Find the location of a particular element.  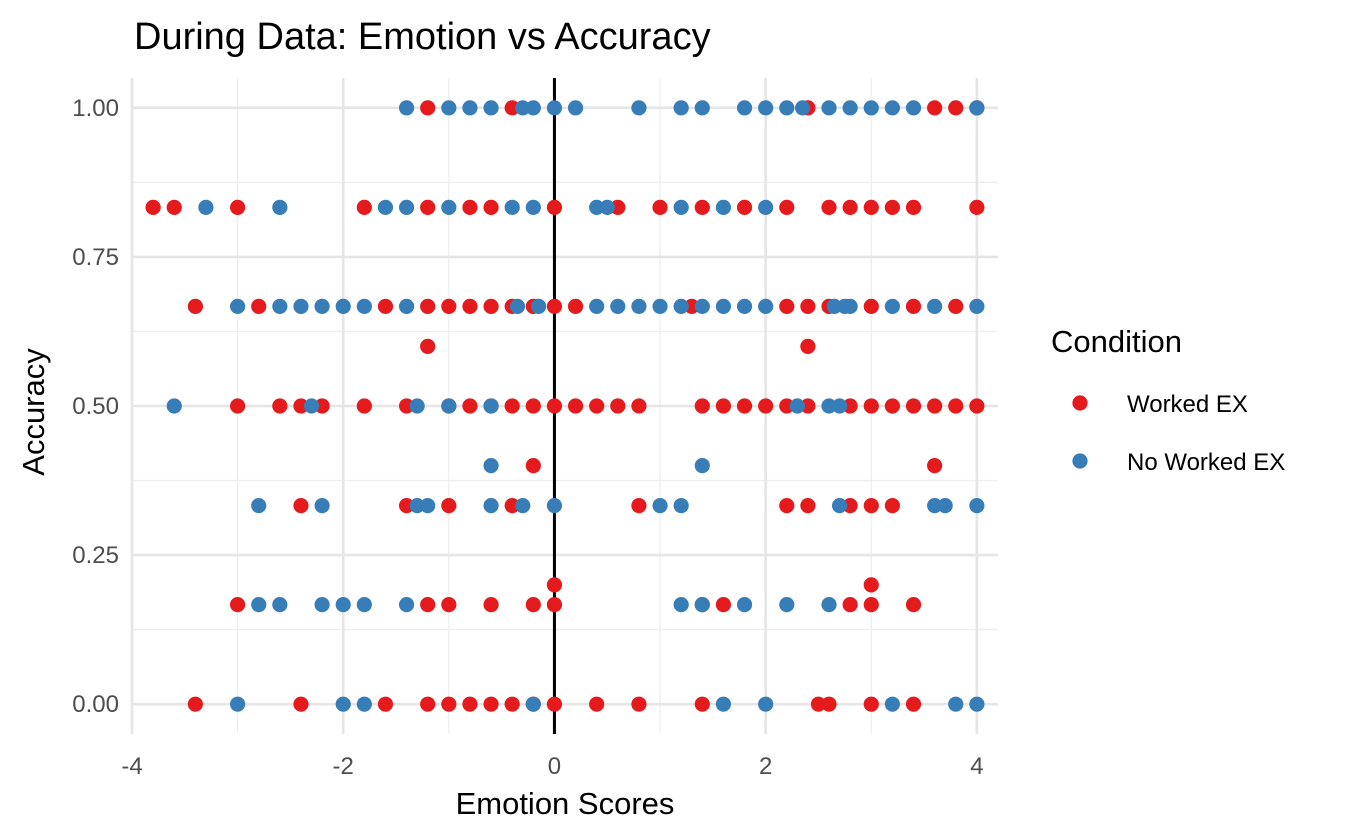

x-axis-ticks: -4 -2 0 2 4 is located at coordinates (552, 766).